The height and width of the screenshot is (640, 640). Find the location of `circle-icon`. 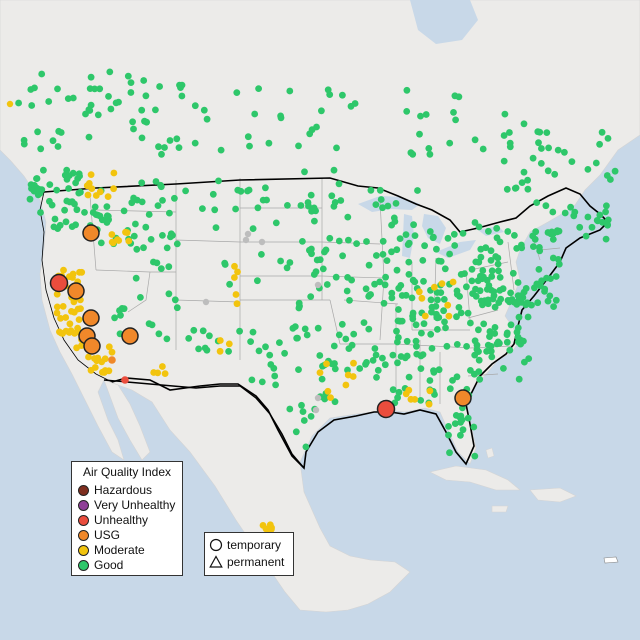

circle-icon is located at coordinates (216, 545).